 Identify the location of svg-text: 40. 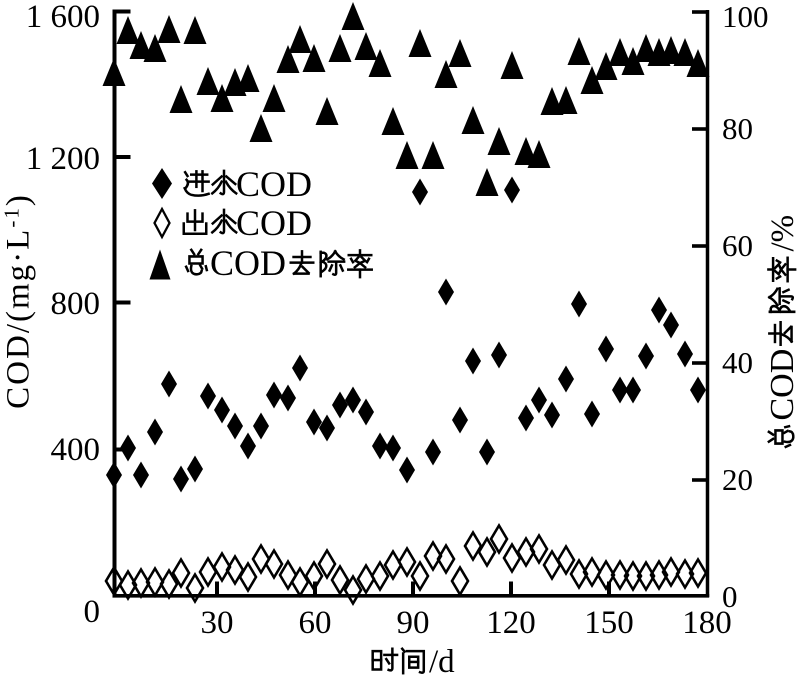
(737, 362).